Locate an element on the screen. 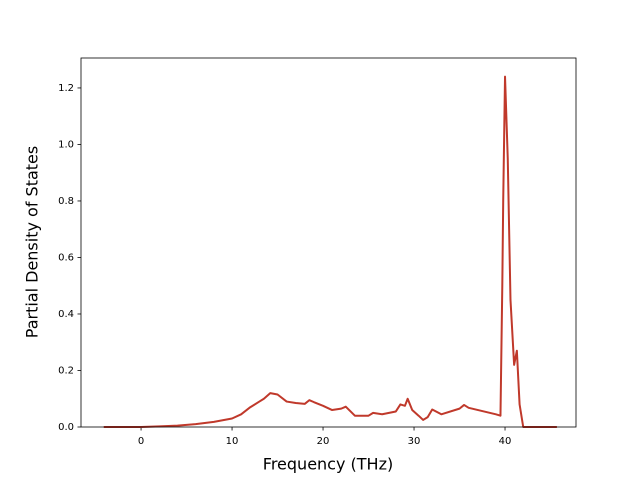 Image resolution: width=640 pixels, height=484 pixels. x-tick-label: 20 is located at coordinates (323, 441).